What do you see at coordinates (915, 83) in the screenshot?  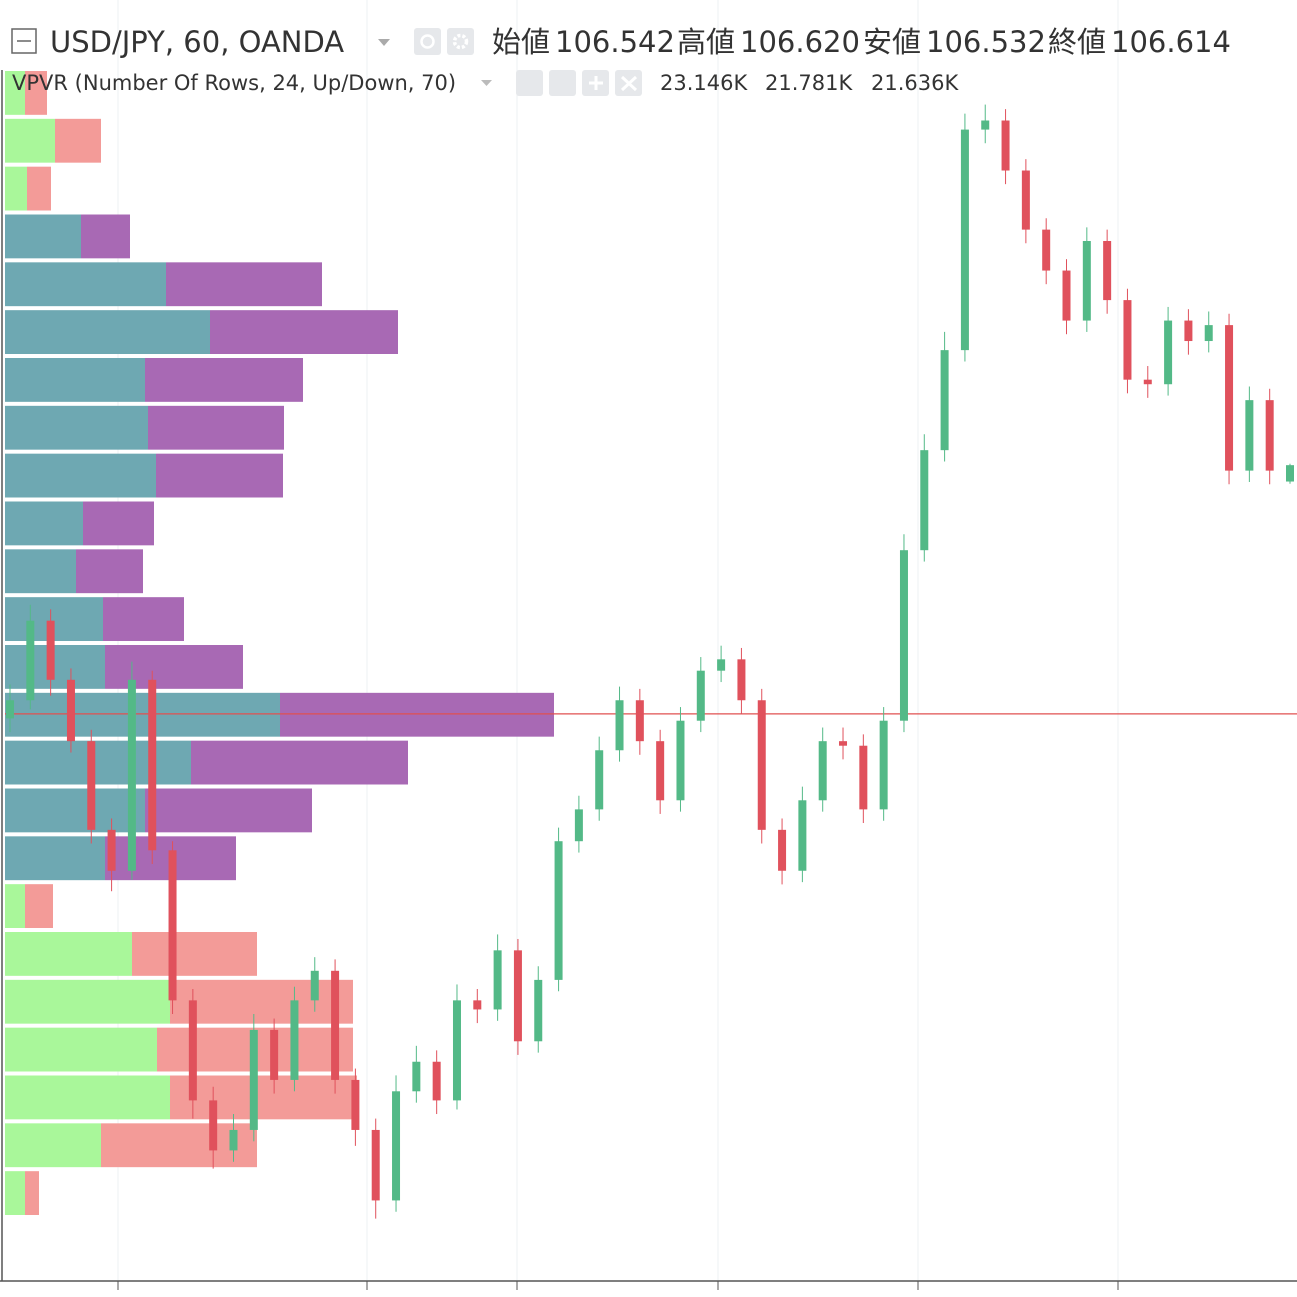 I see `indicator-value: 21.636K` at bounding box center [915, 83].